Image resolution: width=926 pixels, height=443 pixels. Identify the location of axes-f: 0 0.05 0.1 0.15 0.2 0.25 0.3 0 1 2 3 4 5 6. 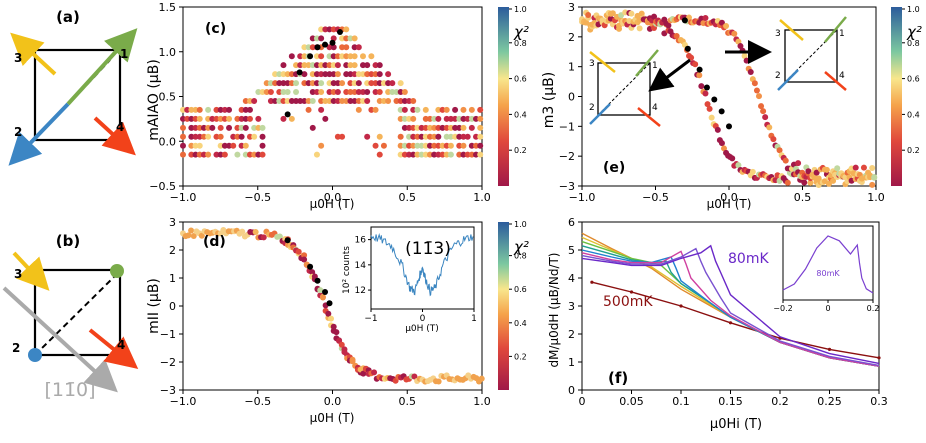
(728, 312).